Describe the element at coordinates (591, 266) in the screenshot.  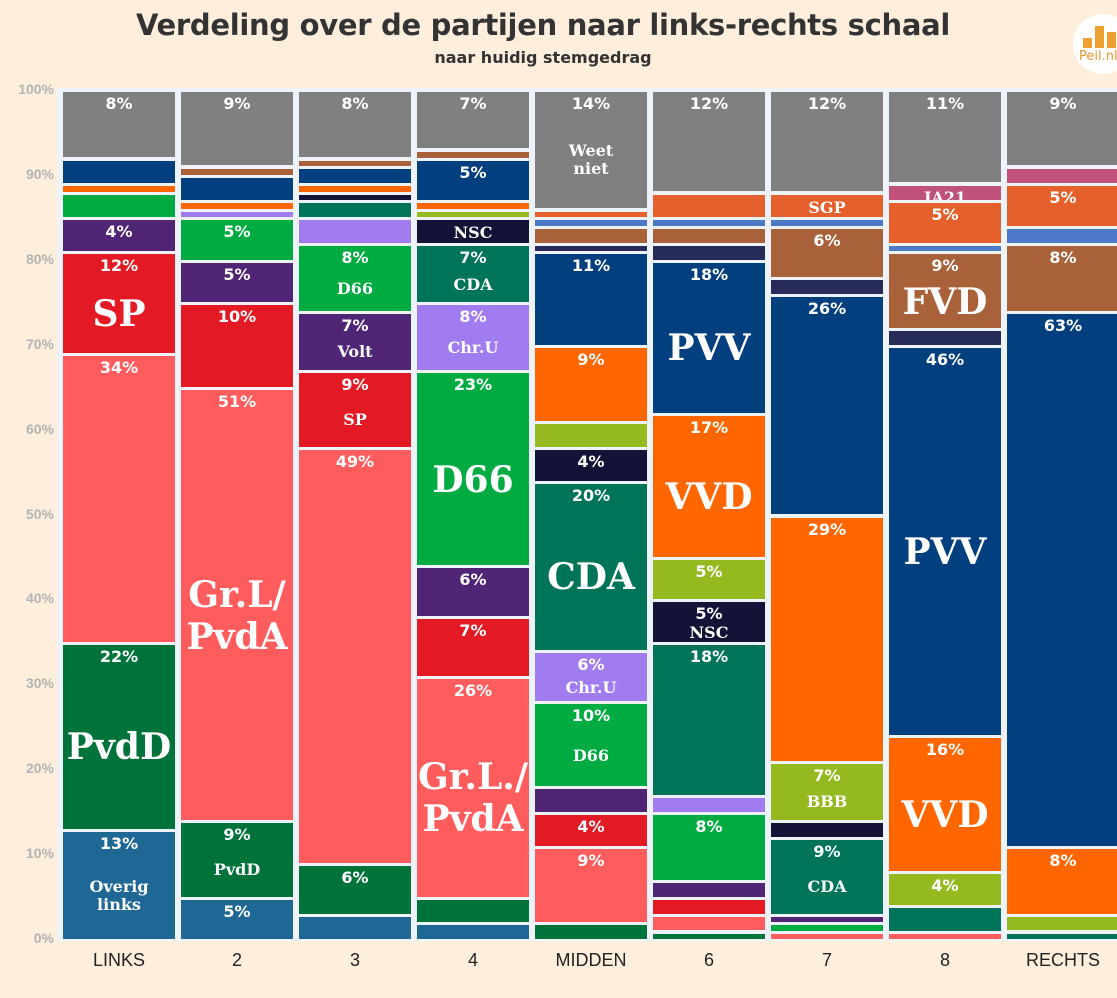
I see `data-label: 11%` at that location.